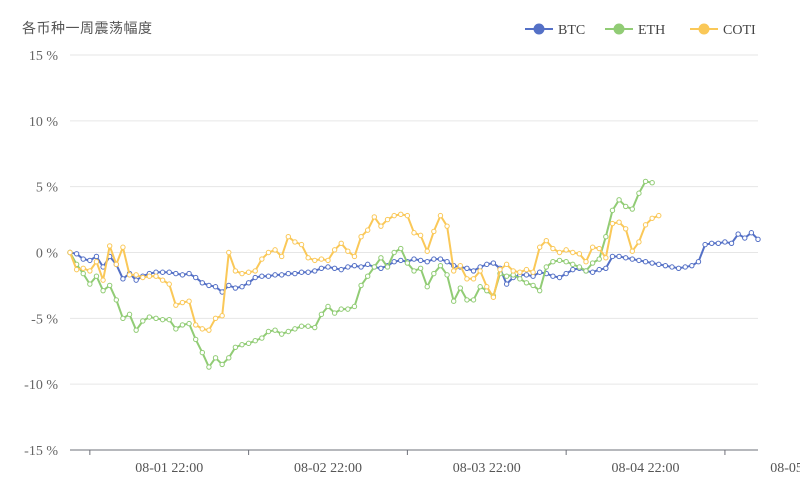 The height and width of the screenshot is (500, 800). Describe the element at coordinates (44, 122) in the screenshot. I see `y-tick-label: 10 %` at that location.